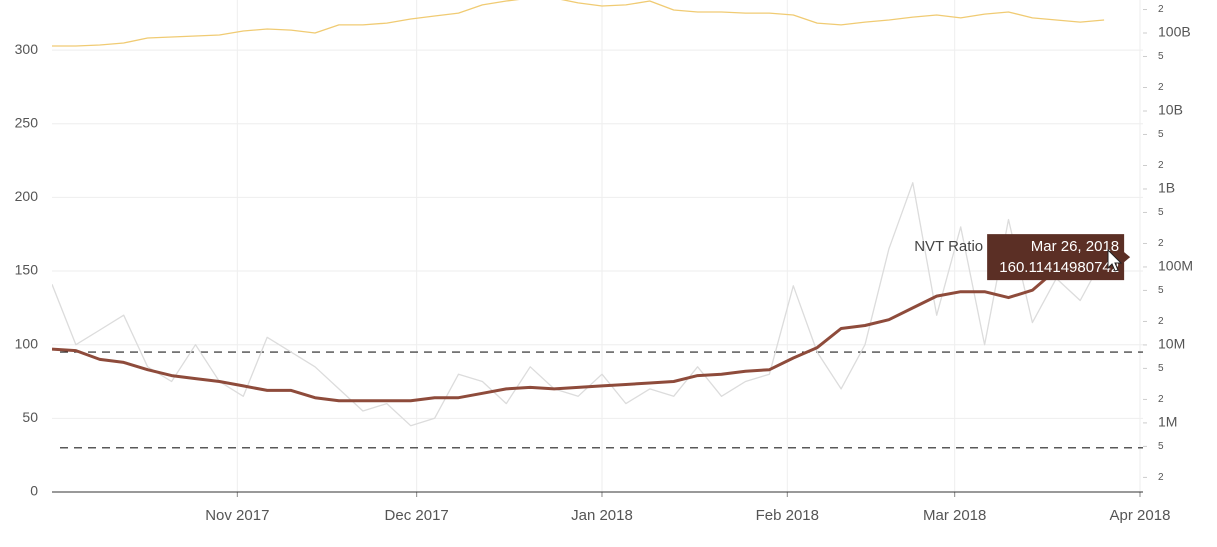  I want to click on y-tick-label: 50, so click(30, 417).